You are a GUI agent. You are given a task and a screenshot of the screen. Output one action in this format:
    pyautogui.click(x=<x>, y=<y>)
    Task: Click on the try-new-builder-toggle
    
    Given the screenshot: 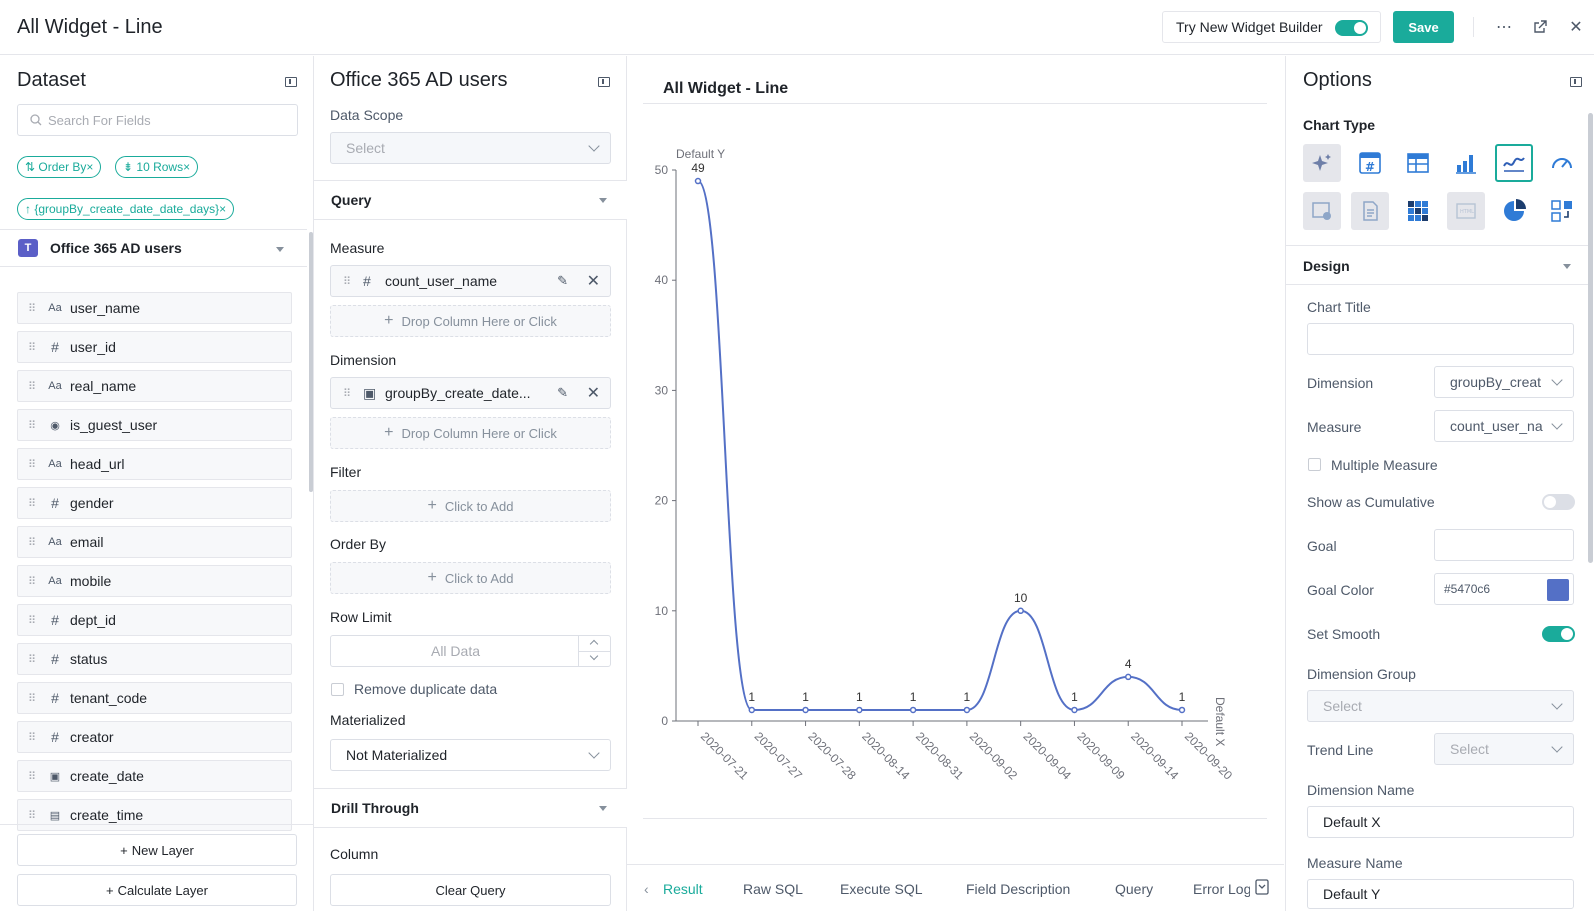 What is the action you would take?
    pyautogui.click(x=1351, y=28)
    